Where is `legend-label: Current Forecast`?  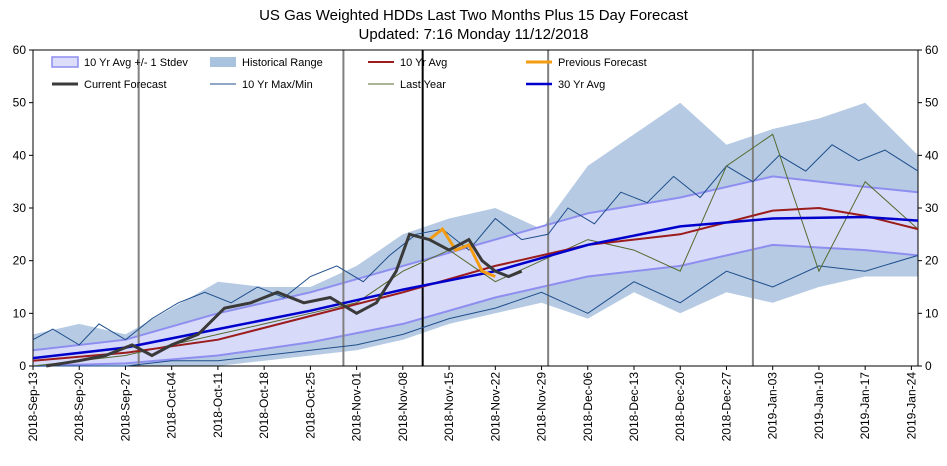 legend-label: Current Forecast is located at coordinates (125, 85).